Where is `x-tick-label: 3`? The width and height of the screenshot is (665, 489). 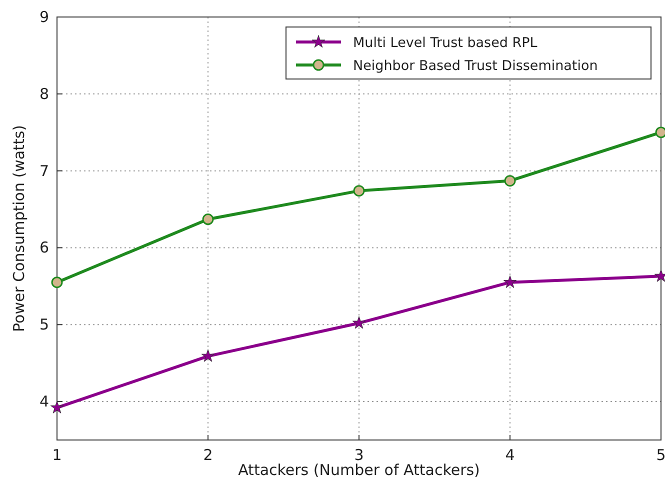
x-tick-label: 3 is located at coordinates (359, 455).